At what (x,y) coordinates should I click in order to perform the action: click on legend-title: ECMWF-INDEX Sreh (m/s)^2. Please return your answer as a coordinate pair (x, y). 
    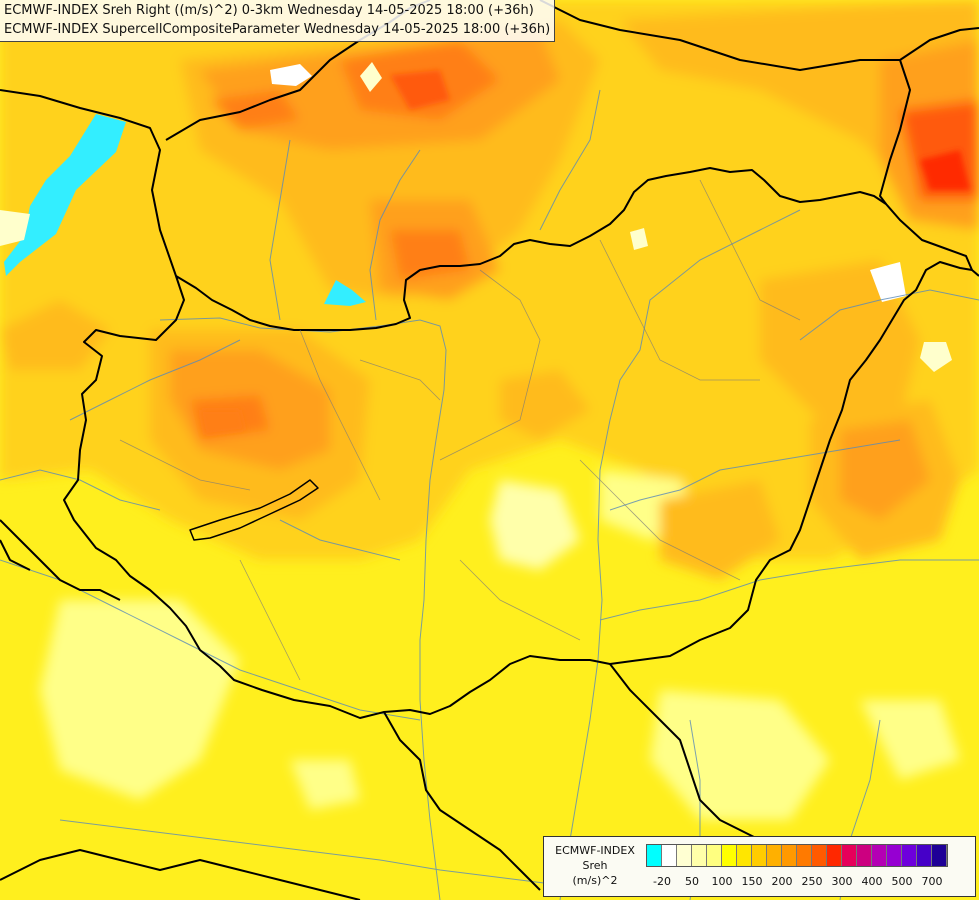
    Looking at the image, I should click on (595, 865).